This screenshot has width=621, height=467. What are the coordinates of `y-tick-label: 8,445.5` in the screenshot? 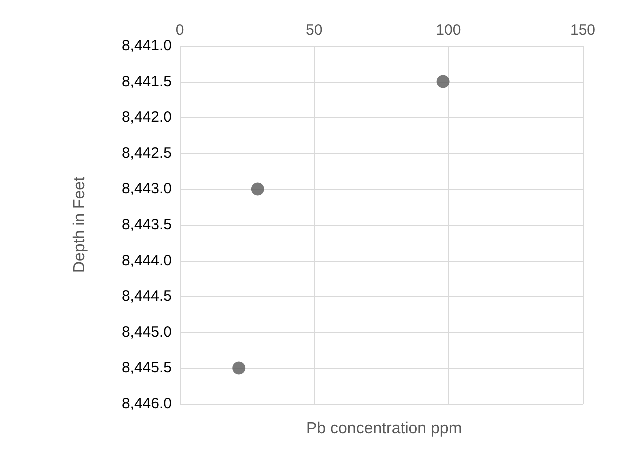 It's located at (147, 368).